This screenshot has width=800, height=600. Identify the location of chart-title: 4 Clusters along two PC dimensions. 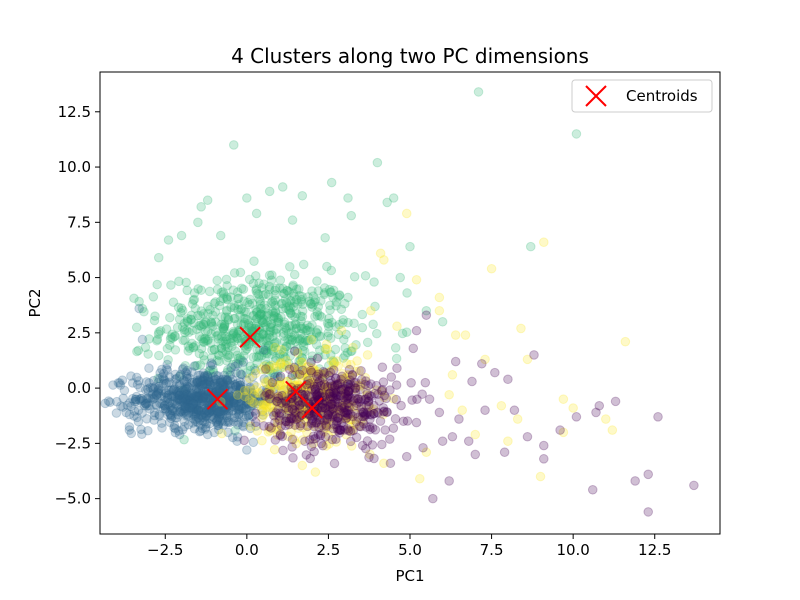
(410, 56).